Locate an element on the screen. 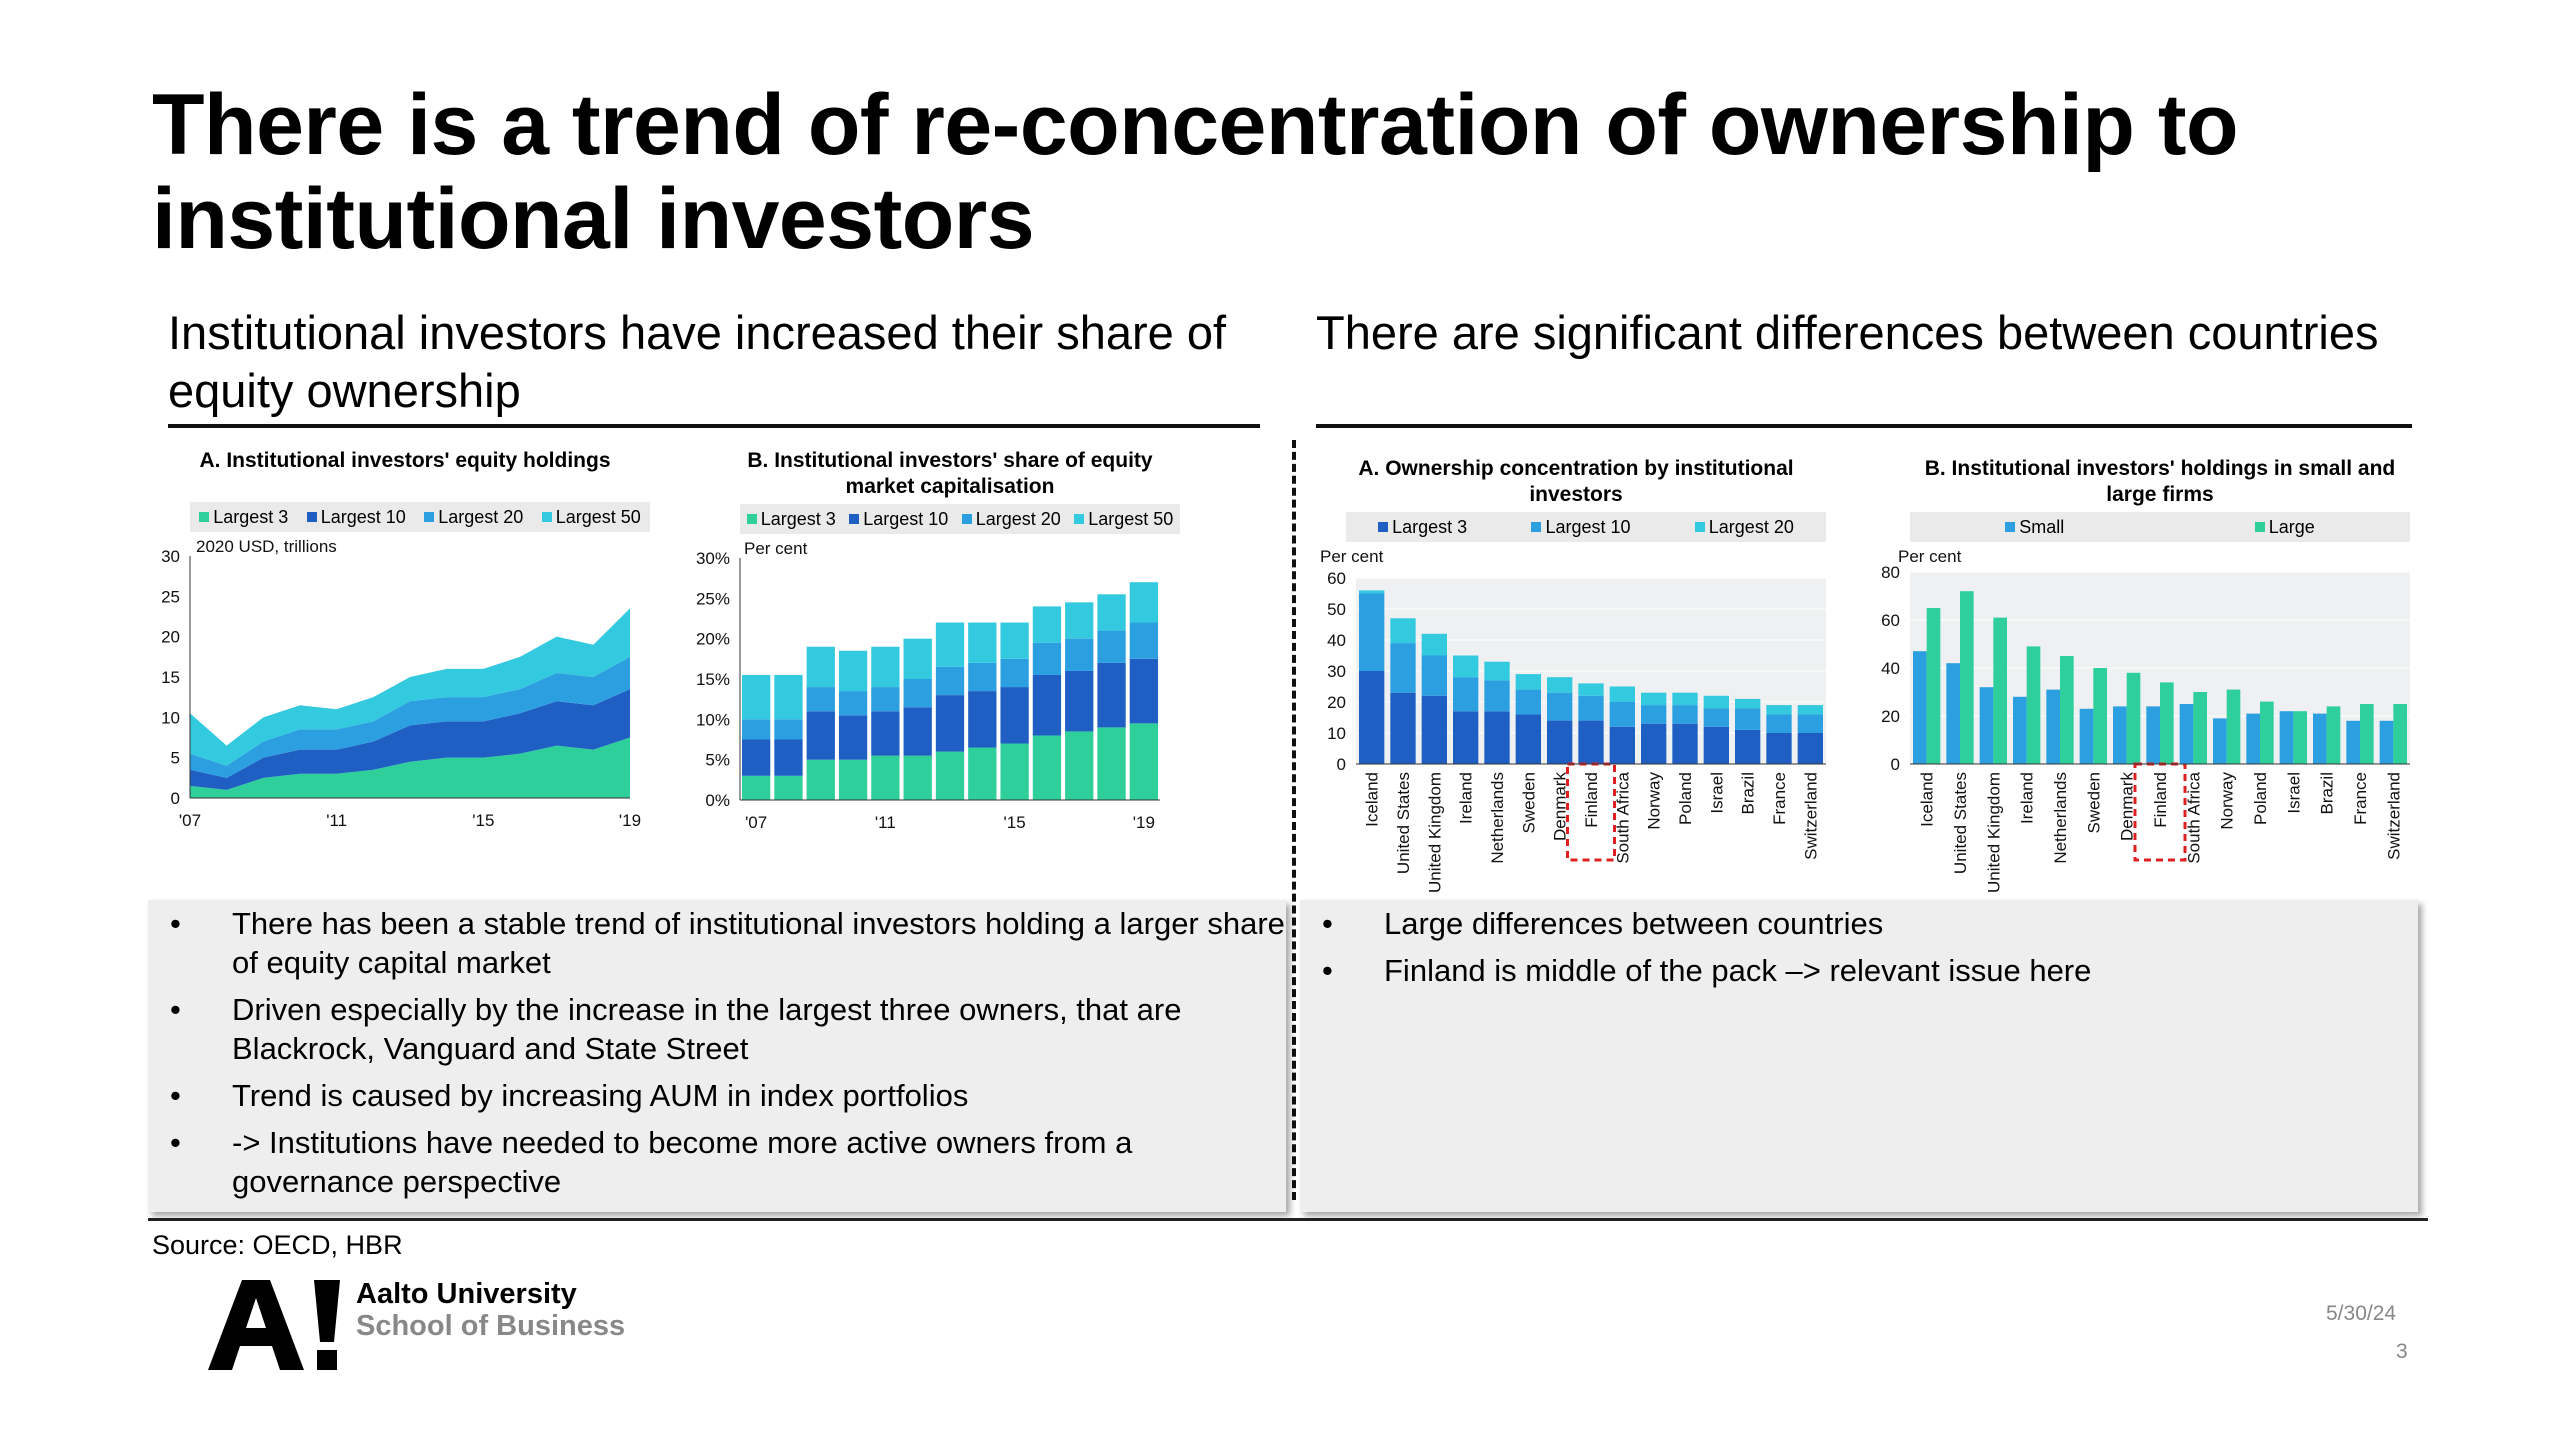 The image size is (2560, 1440). x-category-label: Switzerland is located at coordinates (1810, 816).